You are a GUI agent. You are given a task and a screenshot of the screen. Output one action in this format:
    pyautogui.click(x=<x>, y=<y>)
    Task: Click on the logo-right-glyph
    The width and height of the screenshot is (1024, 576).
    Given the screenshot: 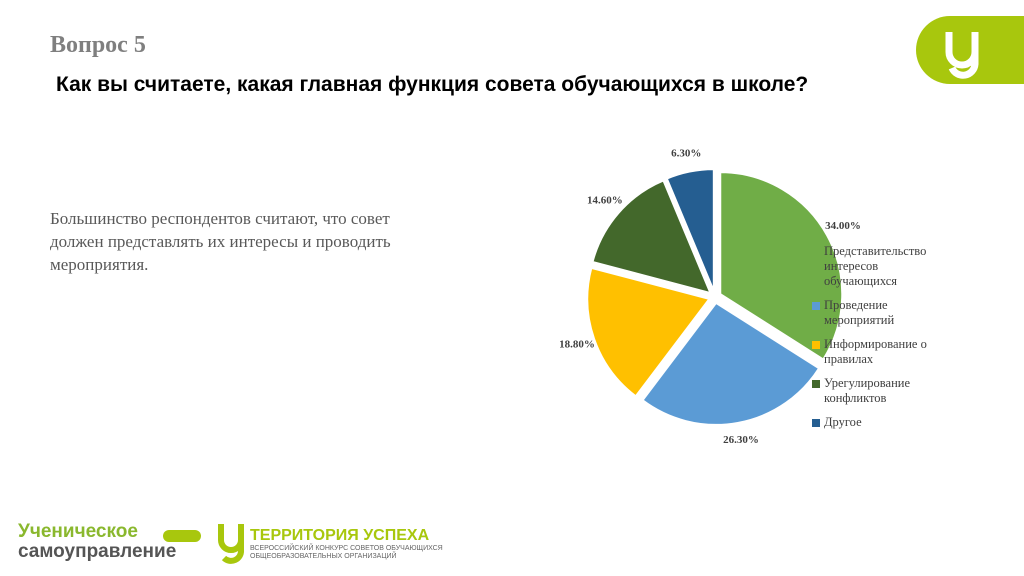 What is the action you would take?
    pyautogui.click(x=231, y=544)
    